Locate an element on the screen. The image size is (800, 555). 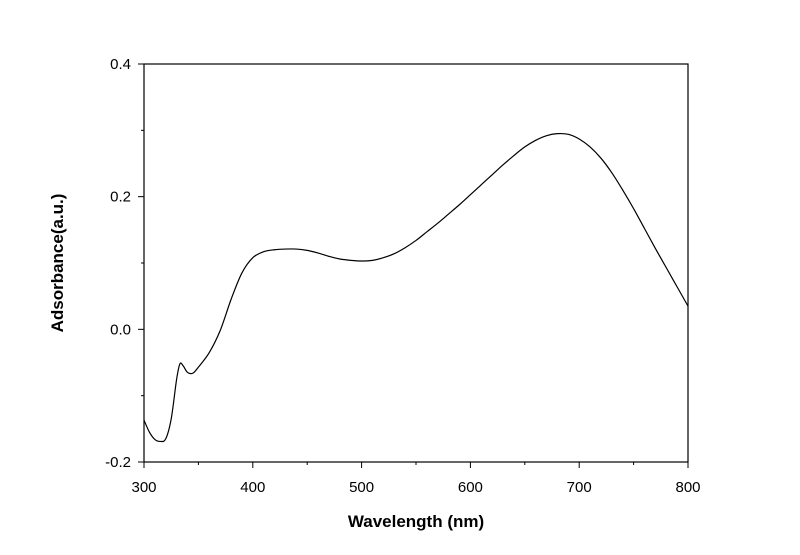
x-tick-label: 300 is located at coordinates (143, 487).